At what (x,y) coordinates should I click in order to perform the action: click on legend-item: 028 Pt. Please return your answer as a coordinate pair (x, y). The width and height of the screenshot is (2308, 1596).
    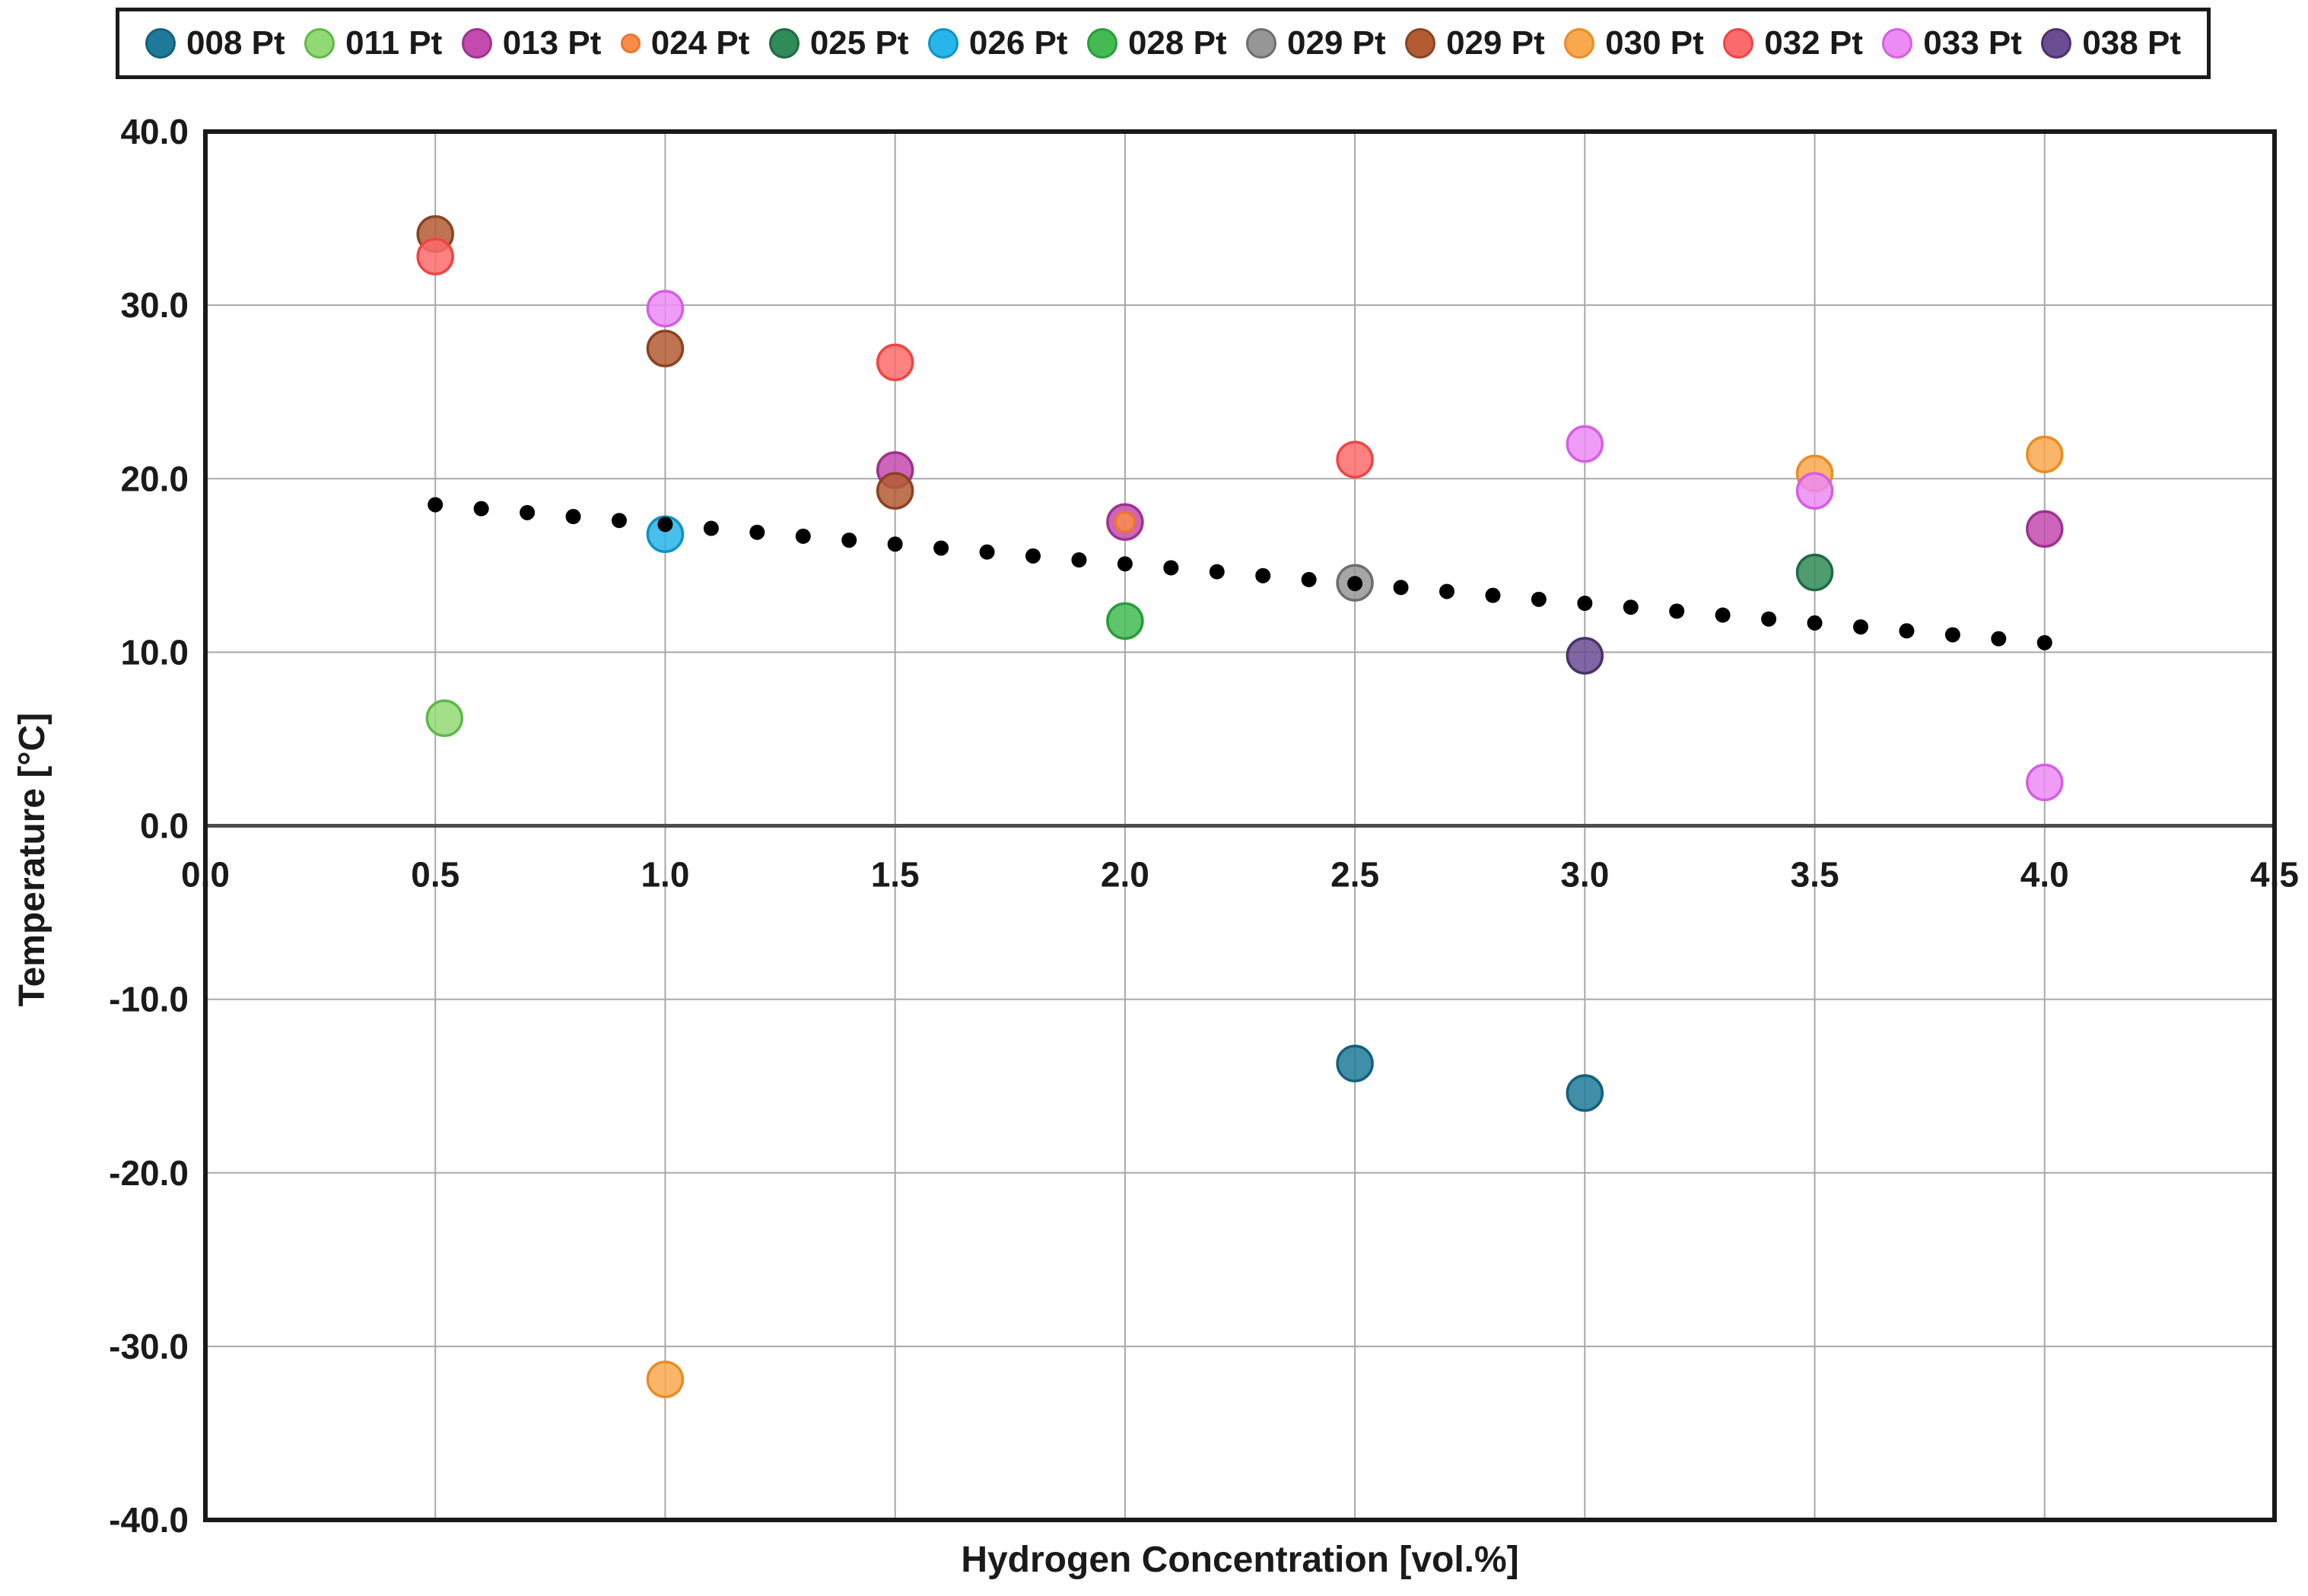
    Looking at the image, I should click on (1156, 43).